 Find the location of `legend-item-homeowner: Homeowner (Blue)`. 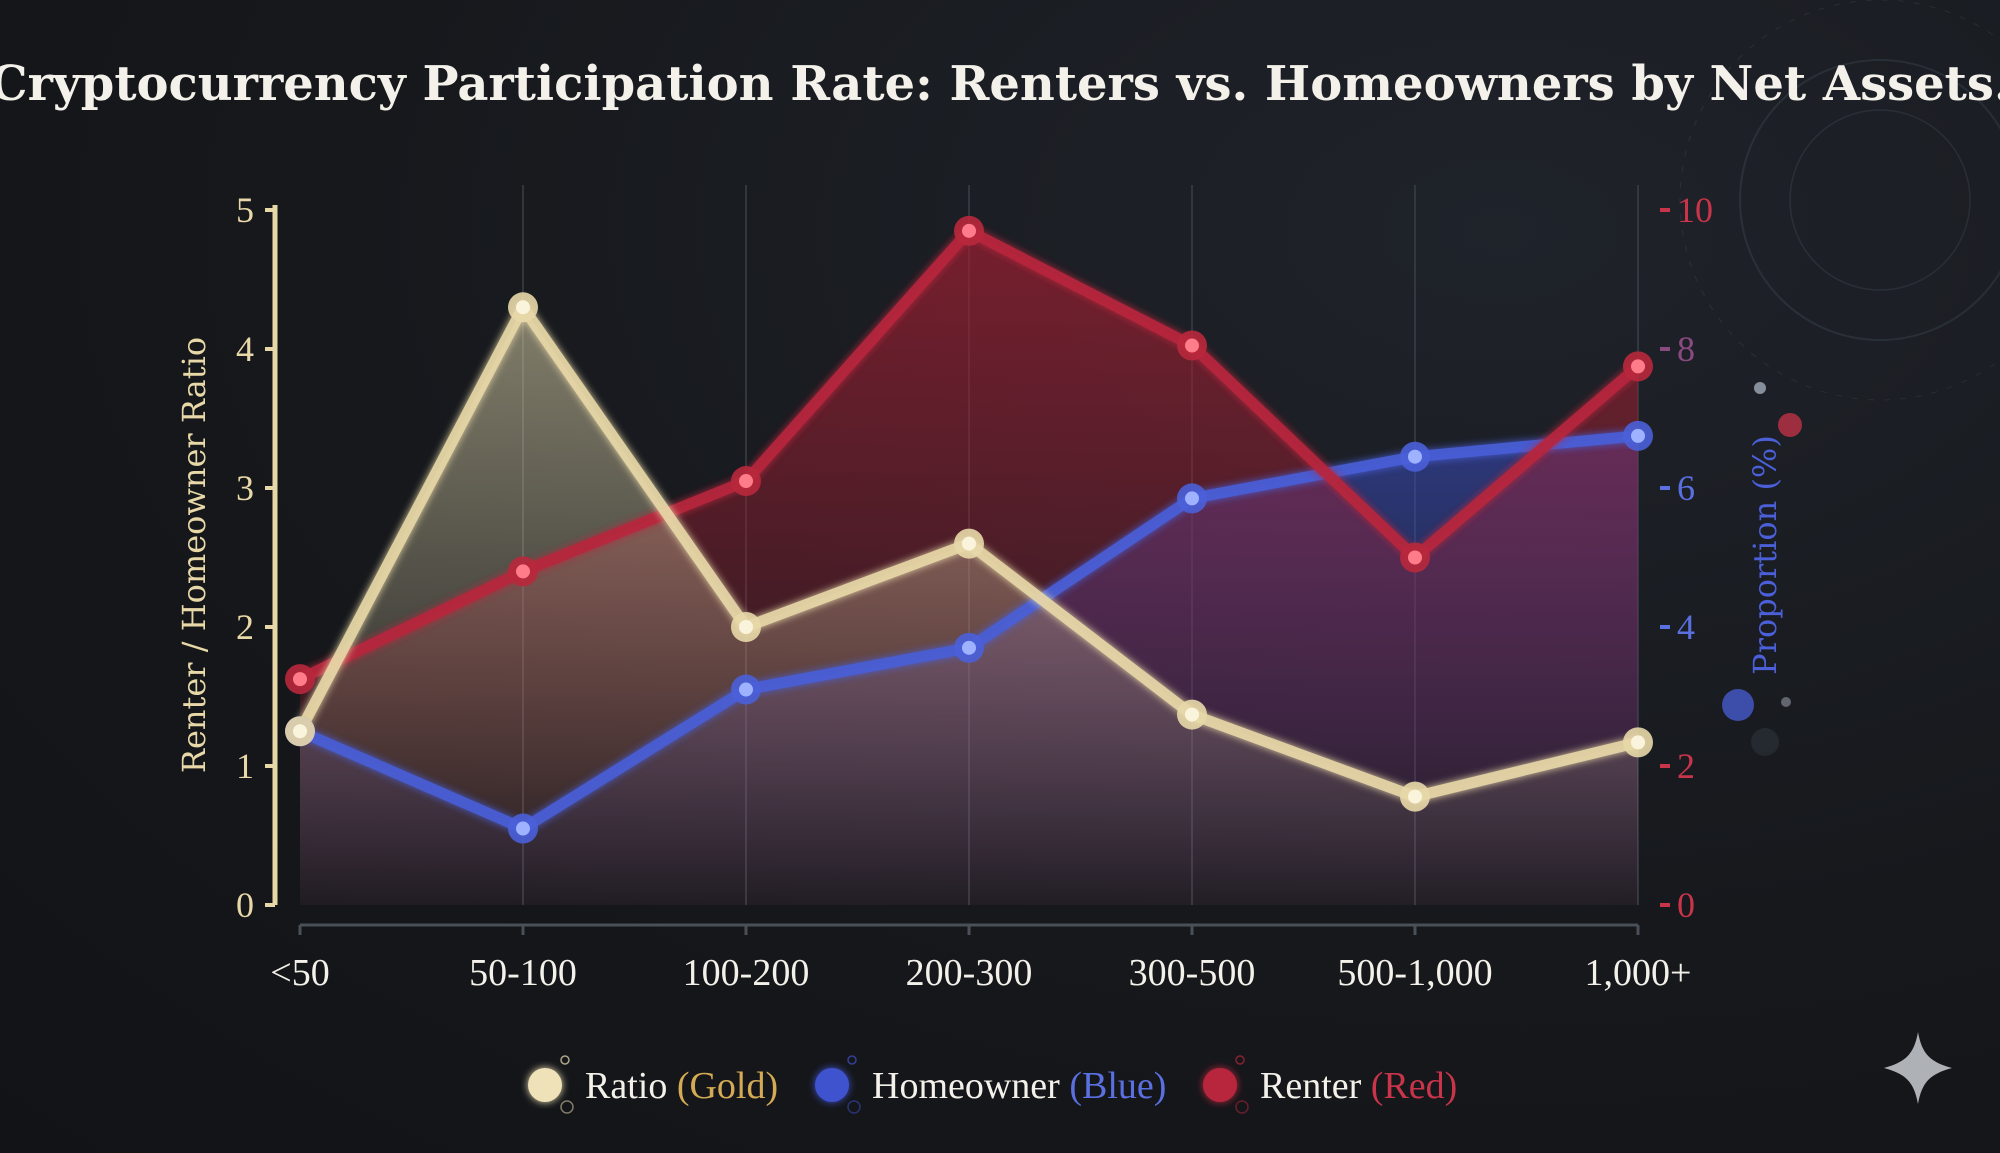

legend-item-homeowner: Homeowner (Blue) is located at coordinates (990, 1084).